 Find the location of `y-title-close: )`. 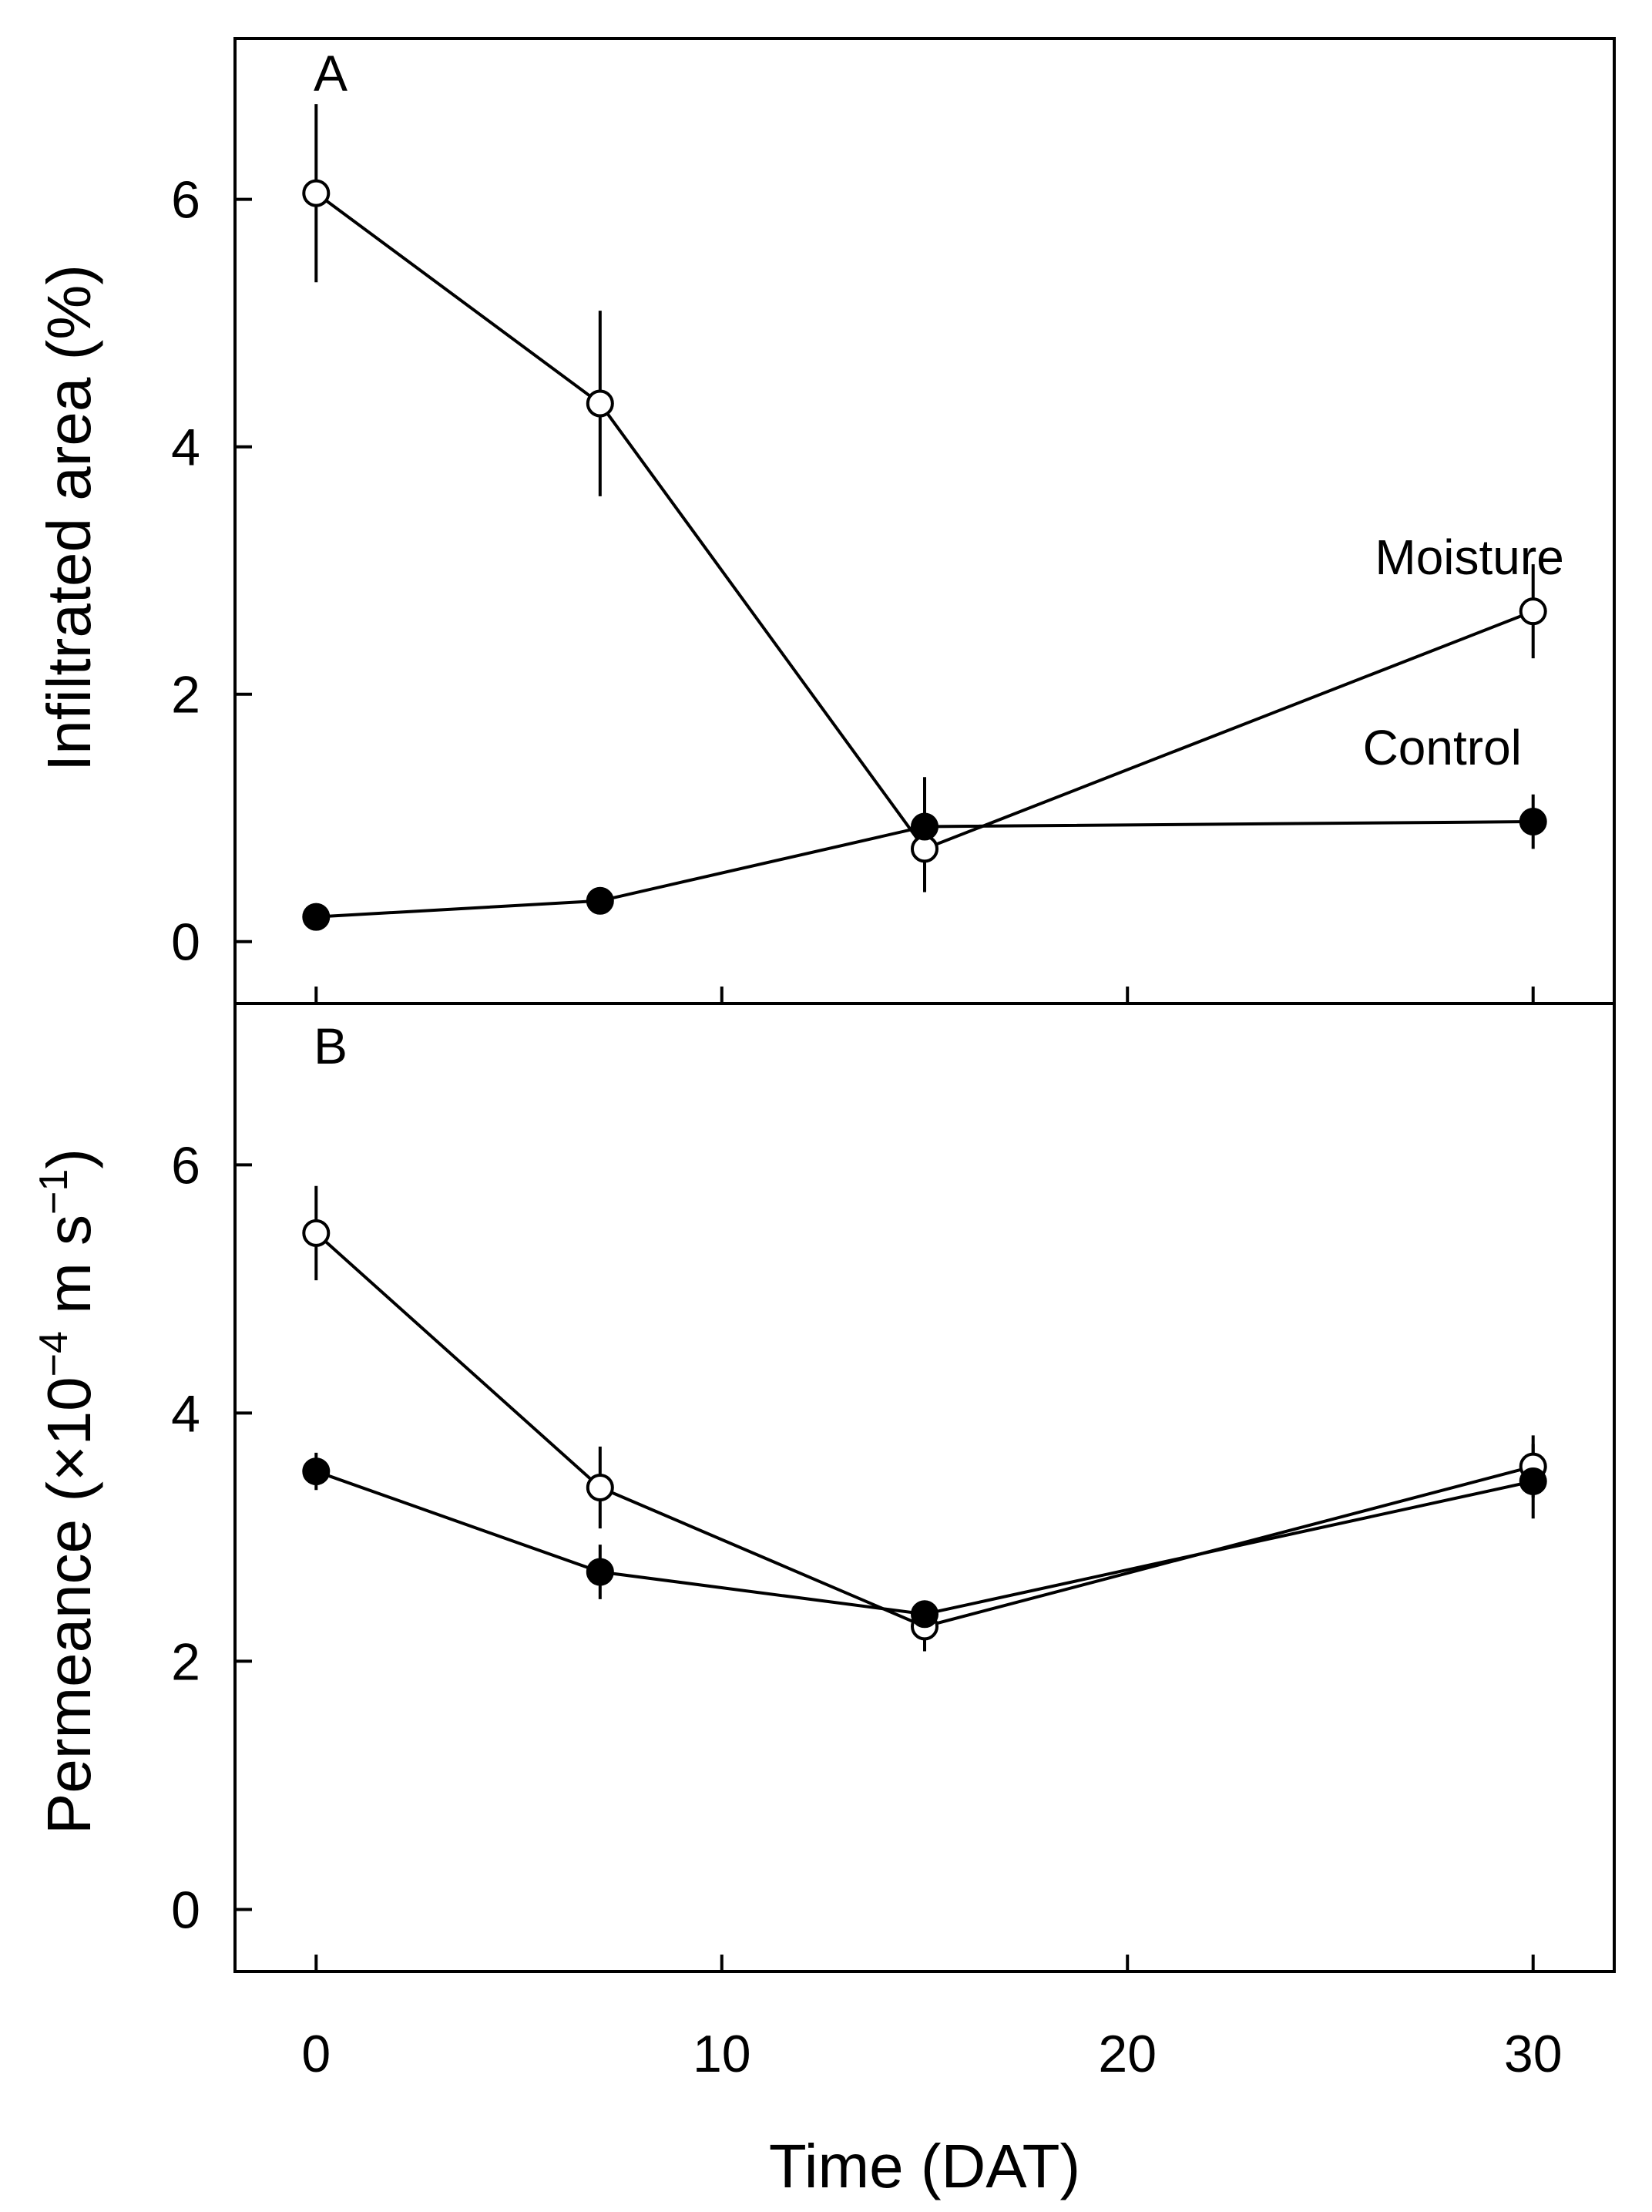

y-title-close: ) is located at coordinates (69, 1158).